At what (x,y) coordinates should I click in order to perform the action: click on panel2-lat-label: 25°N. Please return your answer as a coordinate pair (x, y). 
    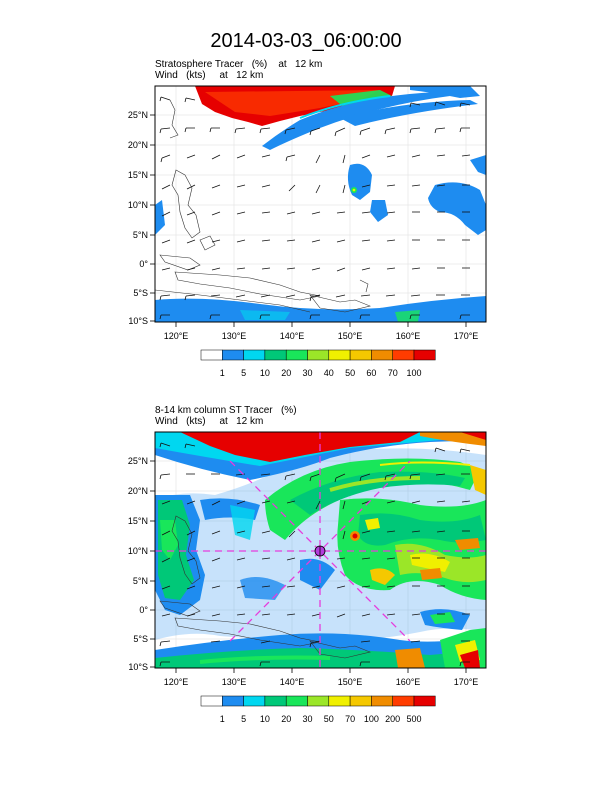
    Looking at the image, I should click on (138, 461).